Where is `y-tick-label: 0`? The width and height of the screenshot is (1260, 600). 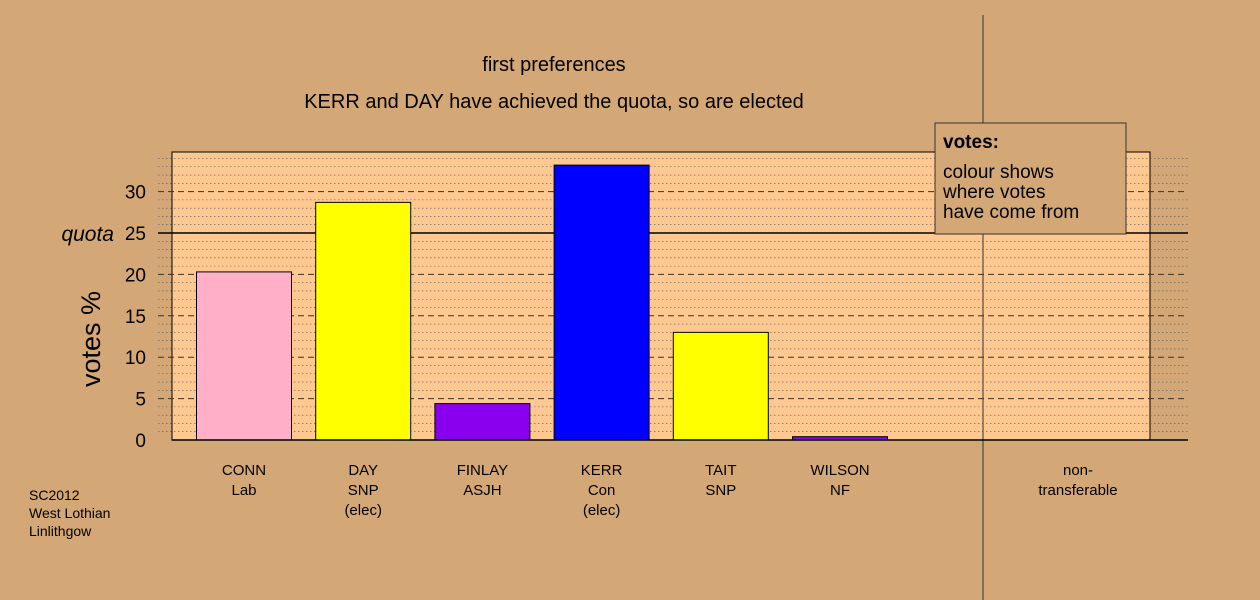 y-tick-label: 0 is located at coordinates (140, 441).